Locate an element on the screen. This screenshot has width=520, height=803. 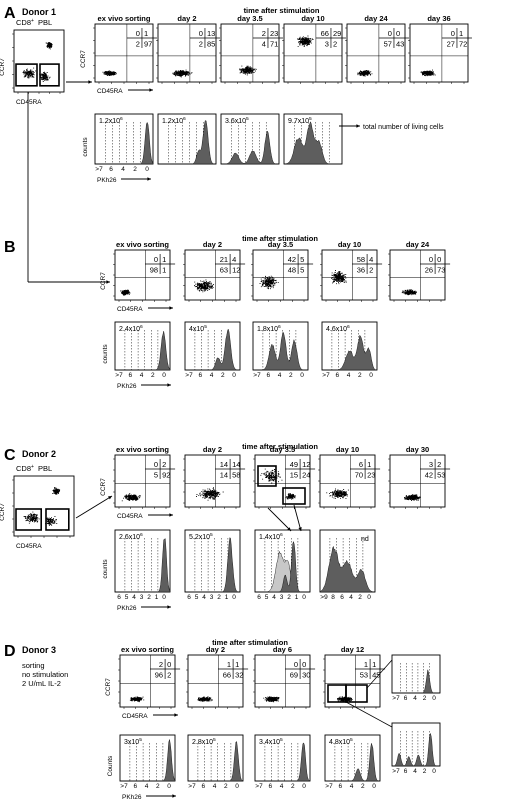
timepoint-header: day 12 is located at coordinates (352, 649).